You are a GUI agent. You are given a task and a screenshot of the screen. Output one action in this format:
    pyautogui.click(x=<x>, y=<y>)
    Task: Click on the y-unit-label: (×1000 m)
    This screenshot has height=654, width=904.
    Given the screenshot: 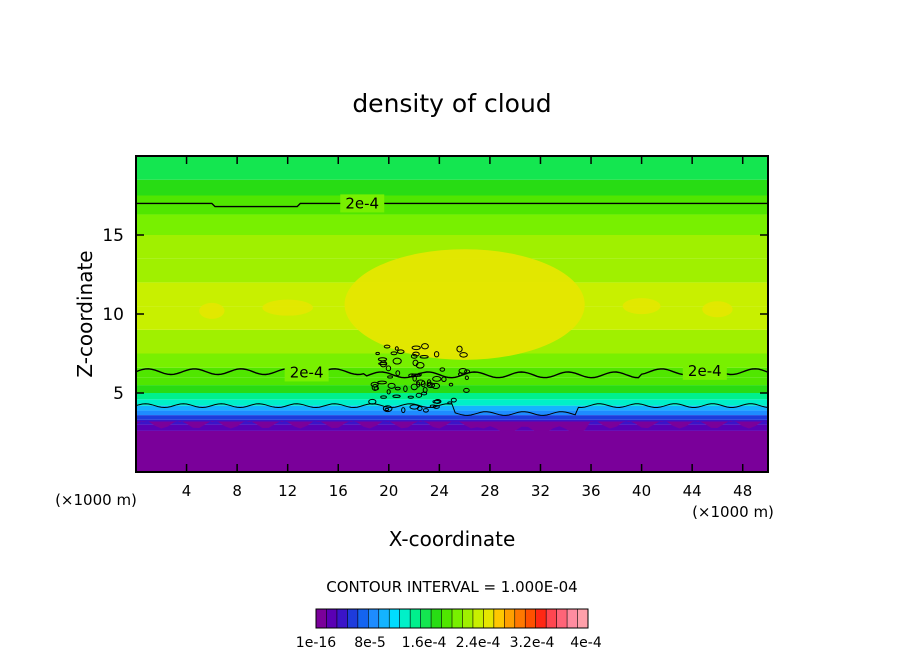 What is the action you would take?
    pyautogui.click(x=733, y=512)
    